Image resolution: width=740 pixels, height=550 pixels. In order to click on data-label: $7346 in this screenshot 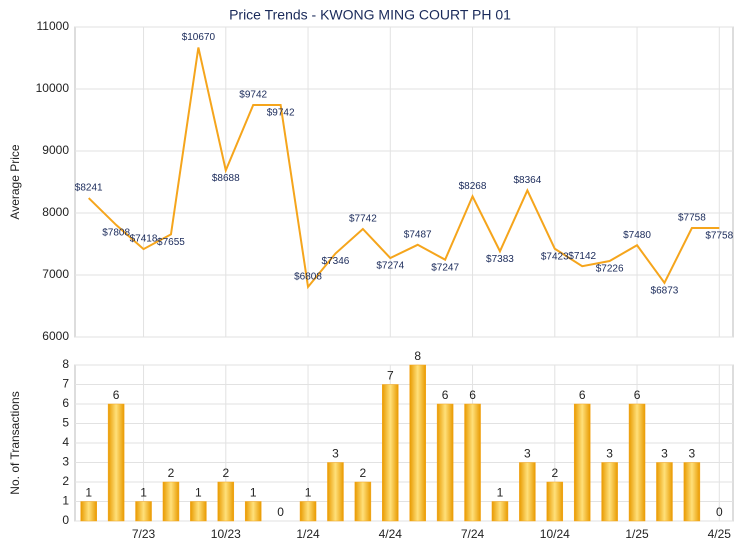, I will do `click(336, 261)`.